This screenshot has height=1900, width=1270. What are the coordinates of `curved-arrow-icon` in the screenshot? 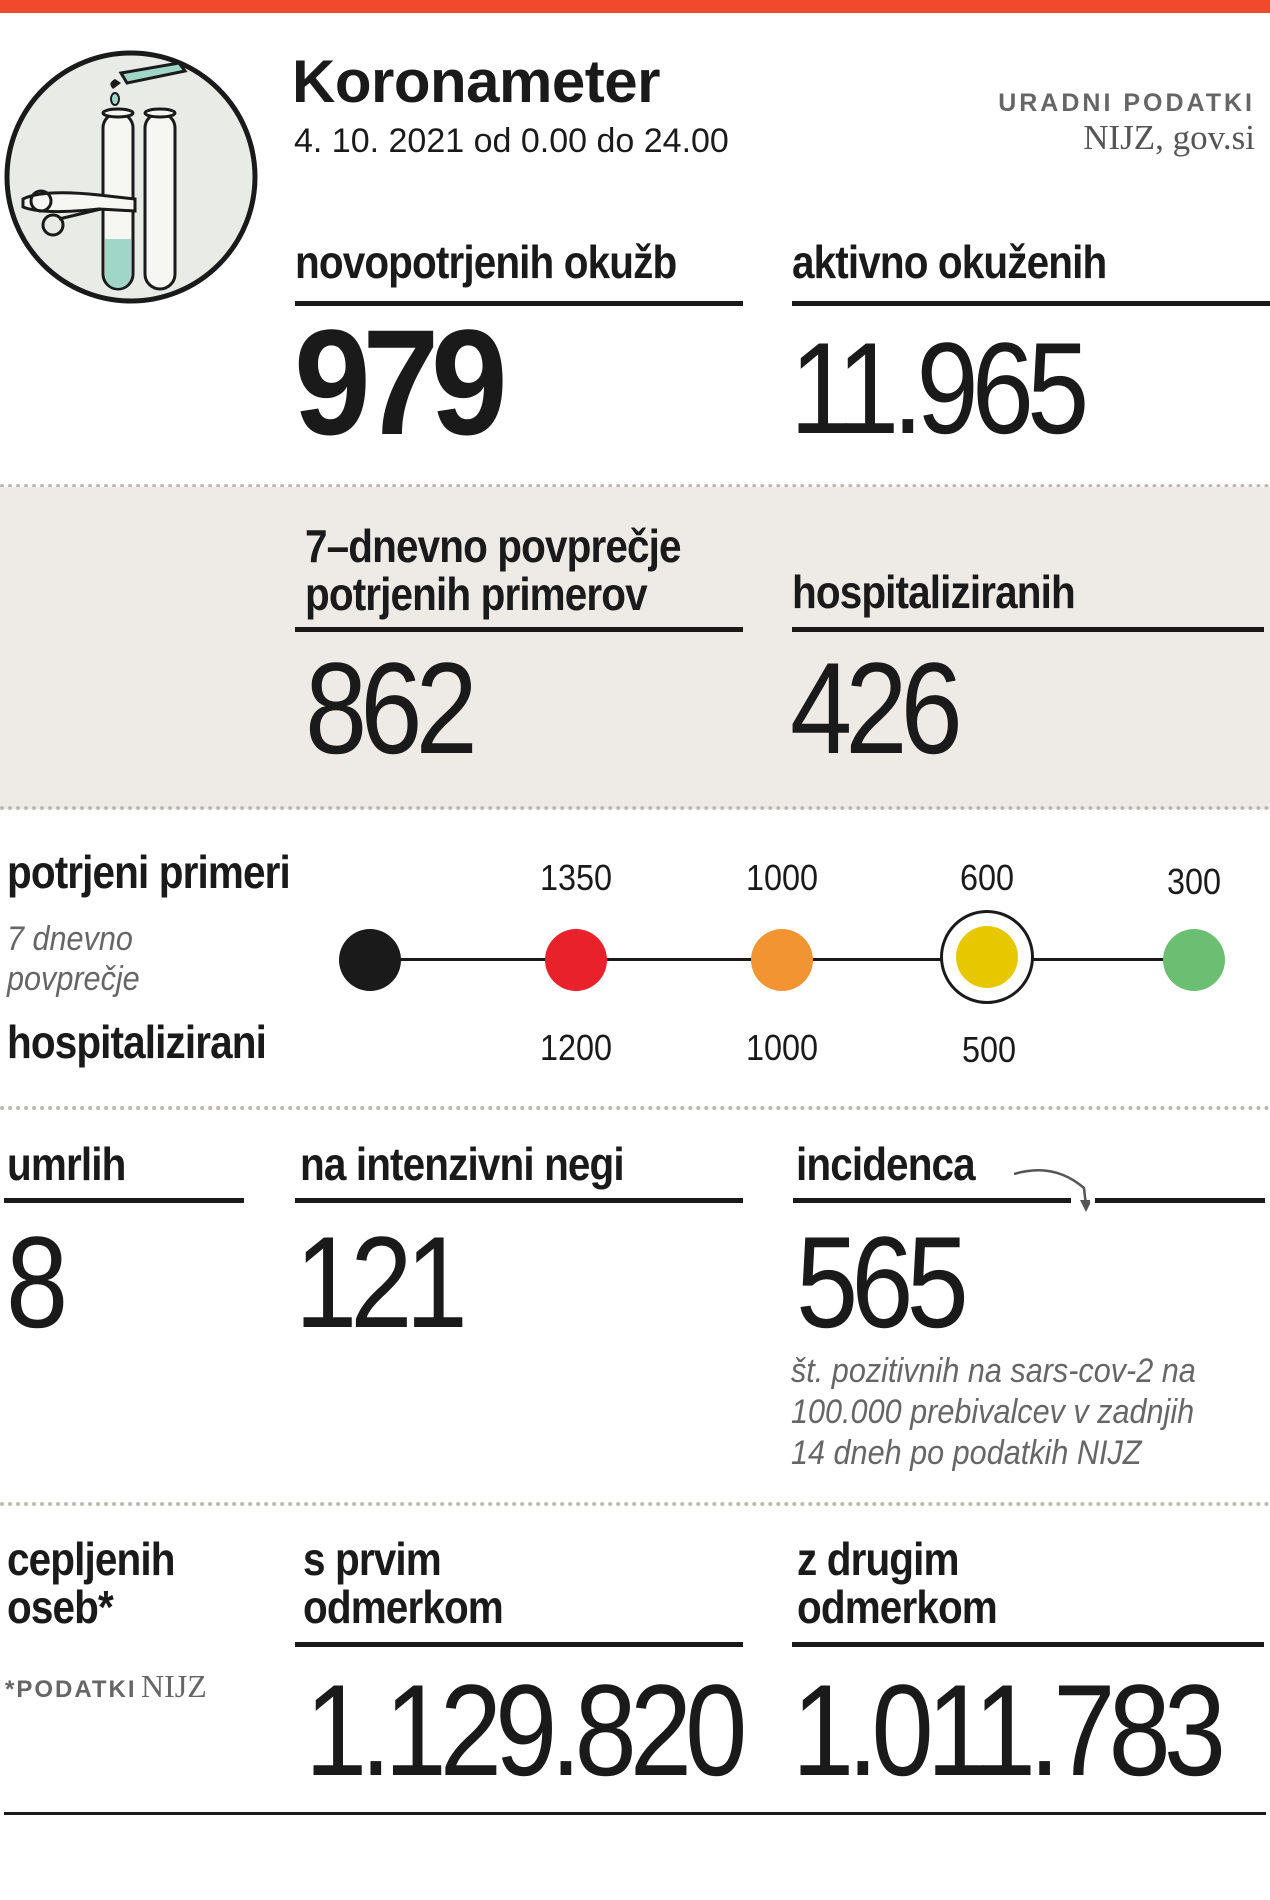 It's located at (1051, 1190).